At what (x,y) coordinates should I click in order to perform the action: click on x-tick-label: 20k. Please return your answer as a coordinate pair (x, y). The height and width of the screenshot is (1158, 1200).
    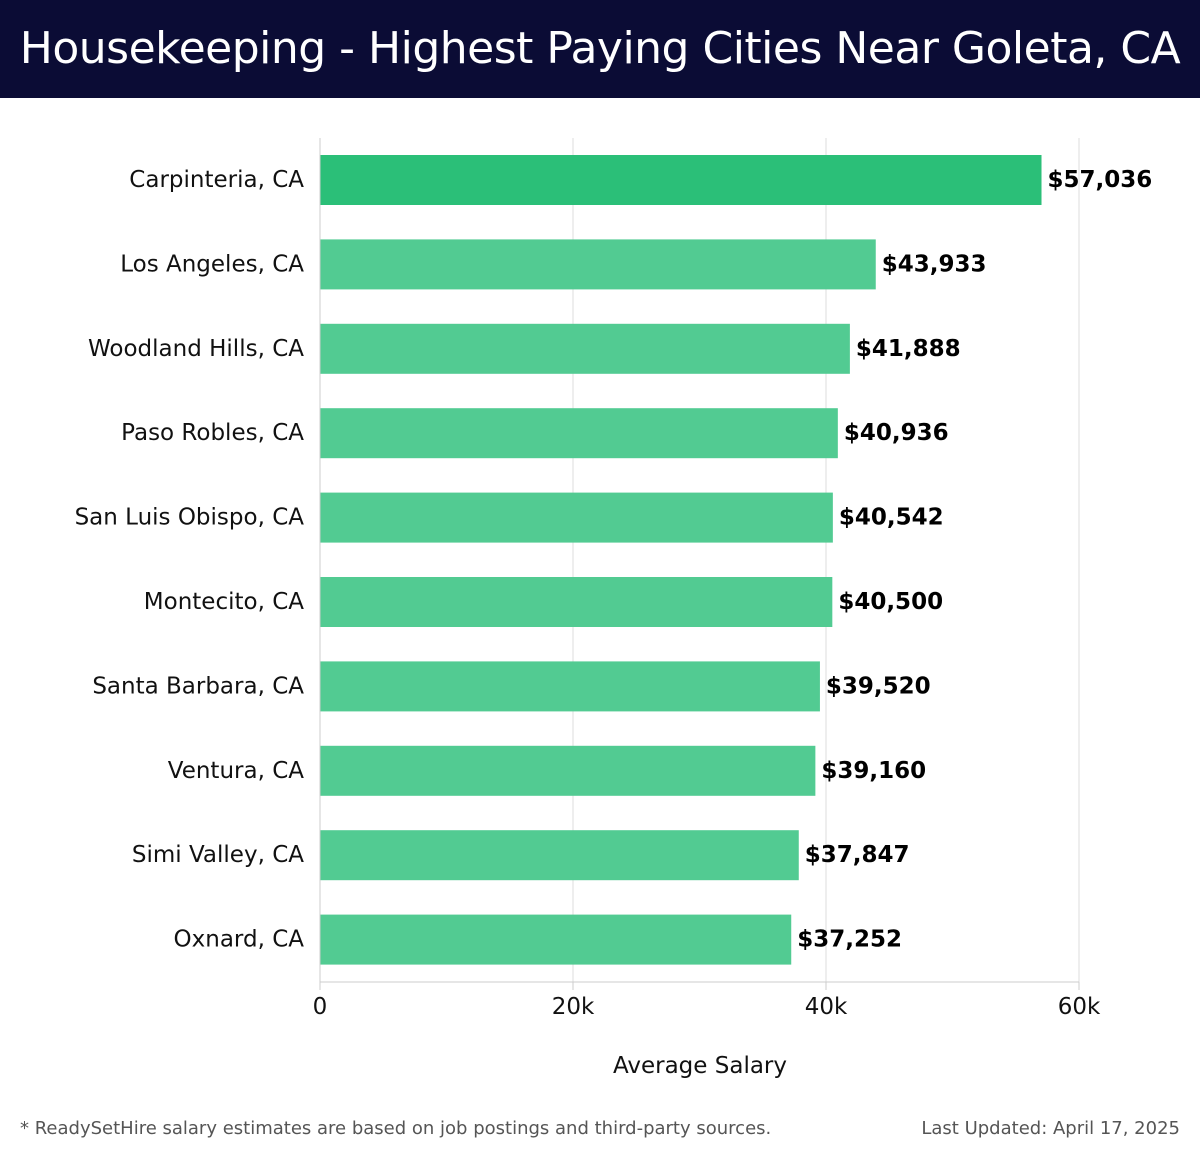
    Looking at the image, I should click on (573, 1007).